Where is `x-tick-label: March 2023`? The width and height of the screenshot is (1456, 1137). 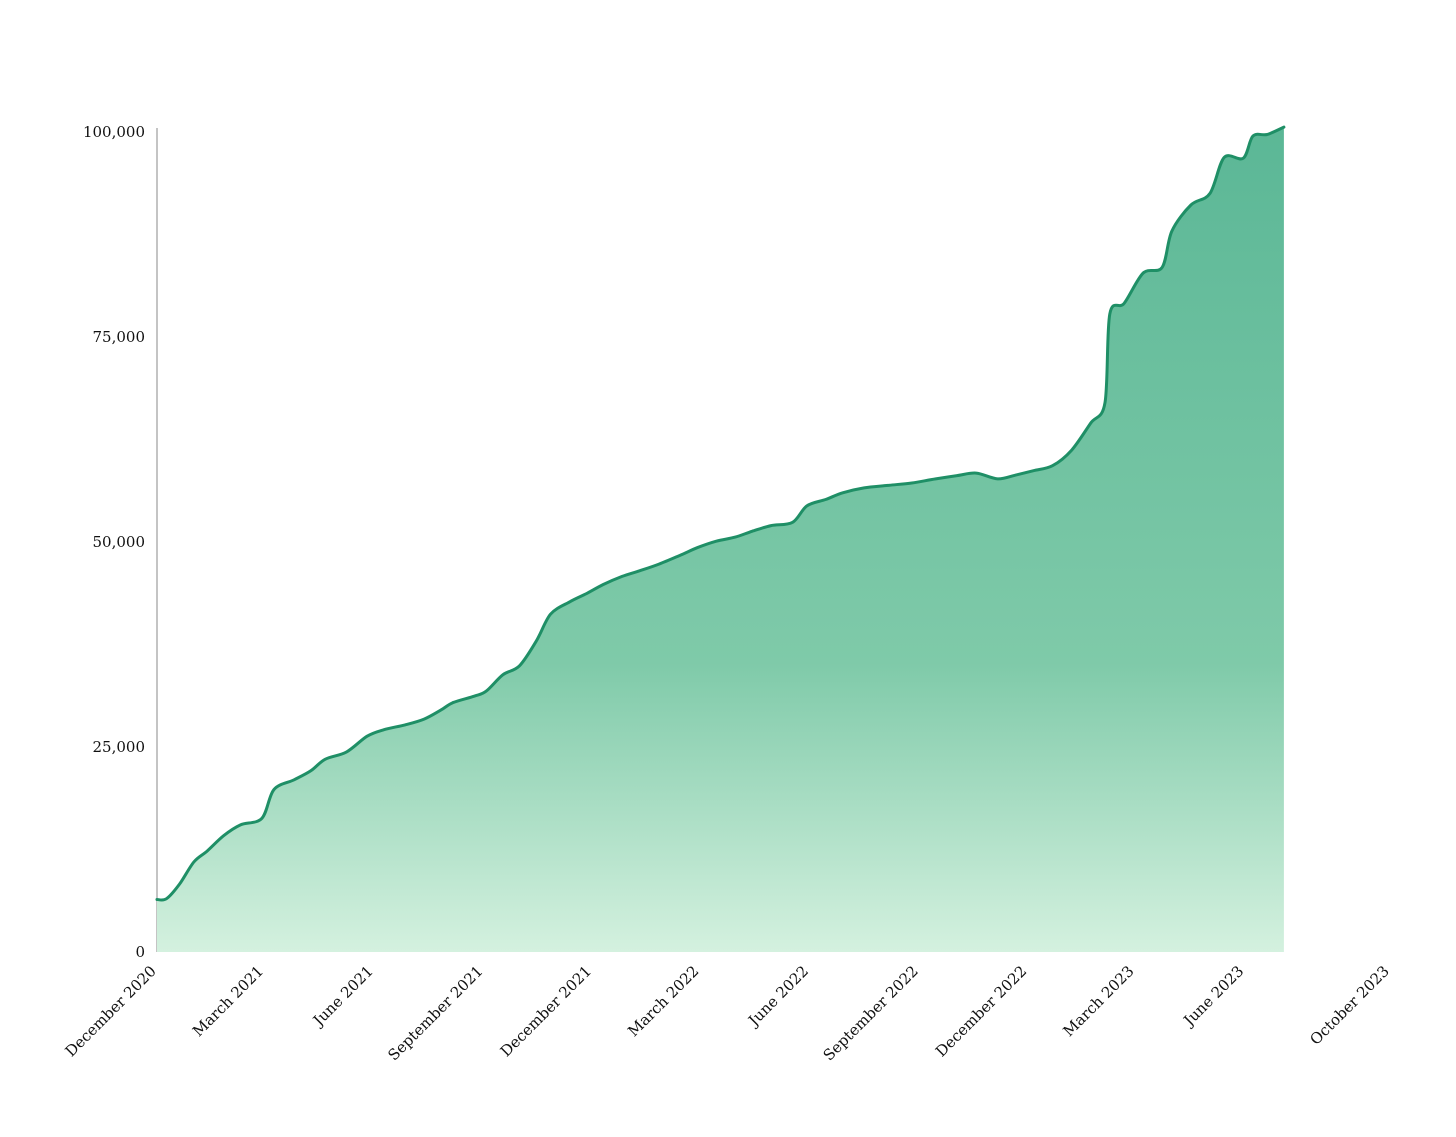
x-tick-label: March 2023 is located at coordinates (1099, 1001).